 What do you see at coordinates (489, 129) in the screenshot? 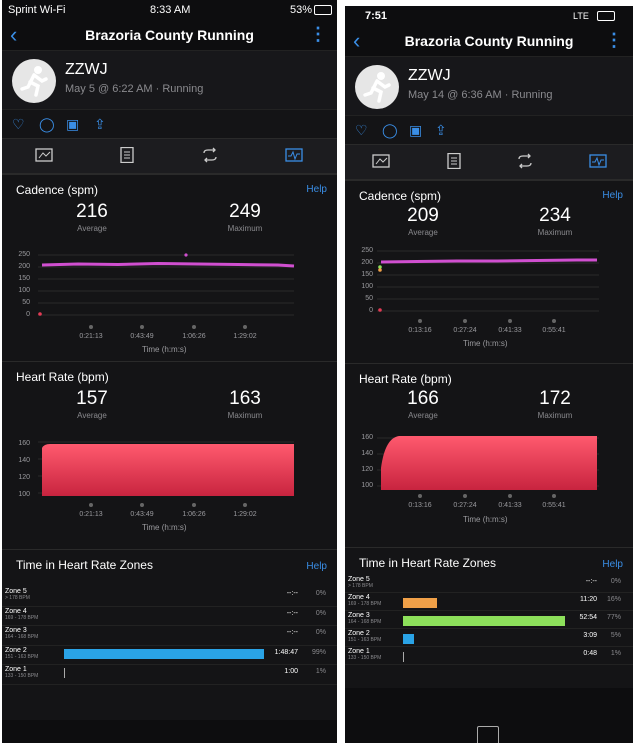
I see `action-bar: ♡ ◯ ▣ ⇪` at bounding box center [489, 129].